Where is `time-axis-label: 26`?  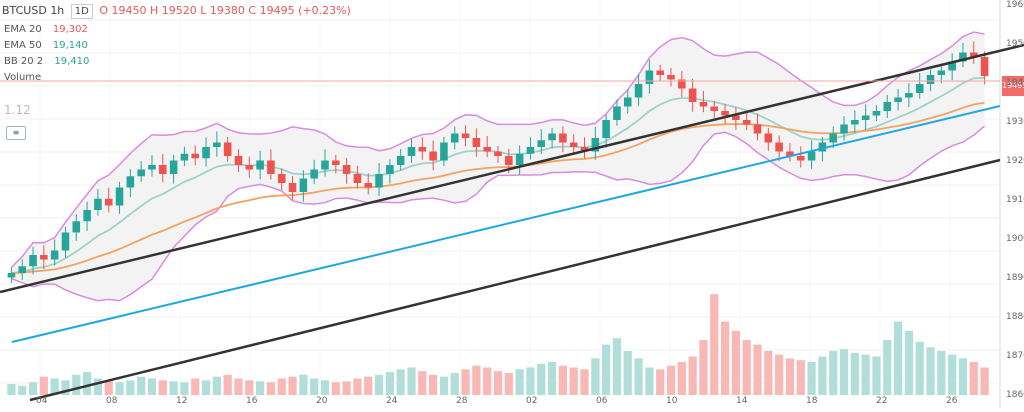
time-axis-label: 26 is located at coordinates (952, 401).